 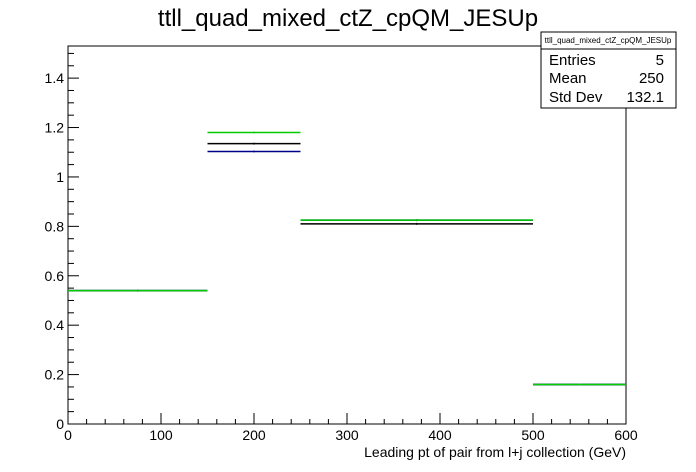 What do you see at coordinates (254, 435) in the screenshot?
I see `x-tick-label: 200` at bounding box center [254, 435].